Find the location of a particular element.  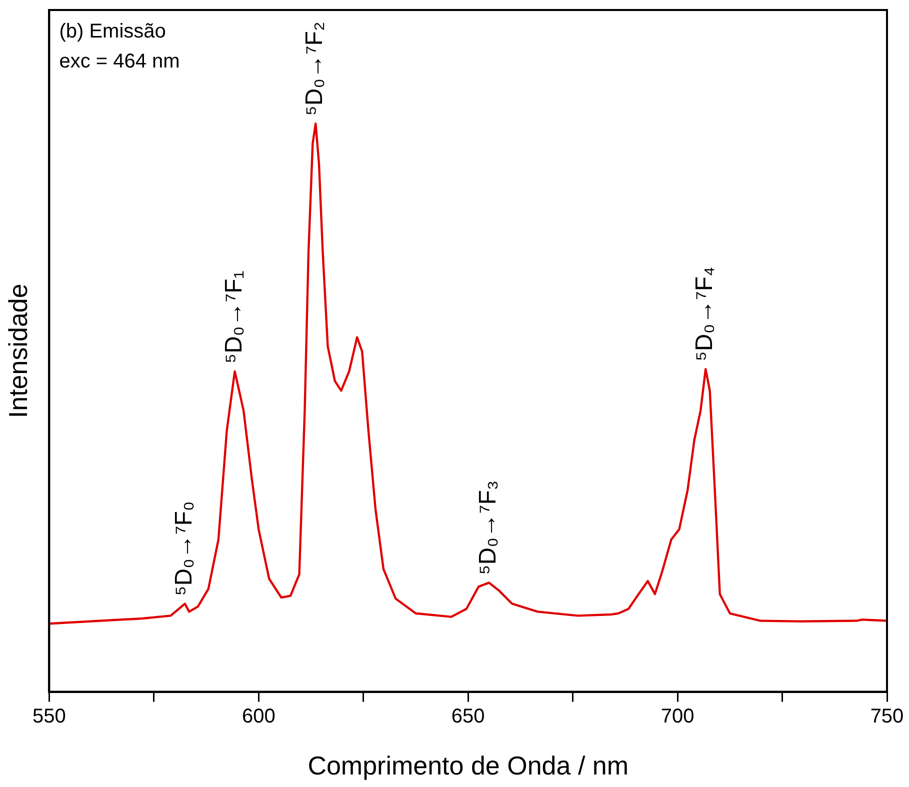

annotation: ⁵D₀→⁷F₄ is located at coordinates (704, 314).